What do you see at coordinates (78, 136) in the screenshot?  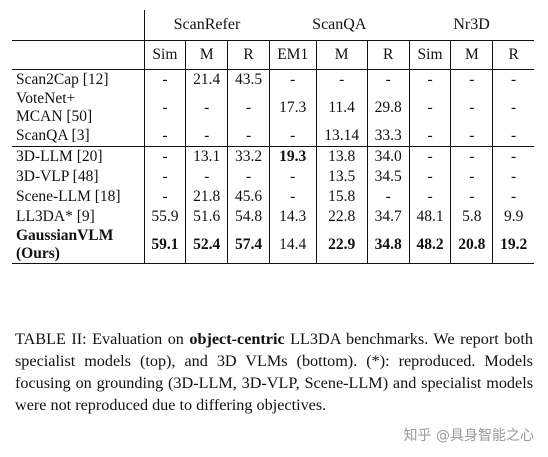 I see `model-name-cell: ScanQA [3]` at bounding box center [78, 136].